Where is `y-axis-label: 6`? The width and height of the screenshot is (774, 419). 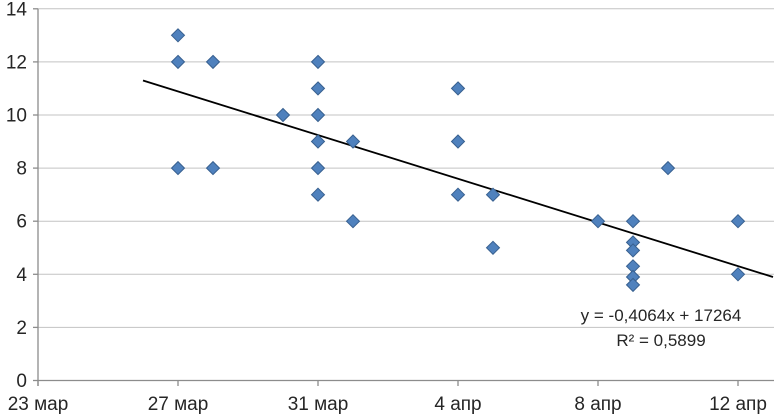 y-axis-label: 6 is located at coordinates (21, 222).